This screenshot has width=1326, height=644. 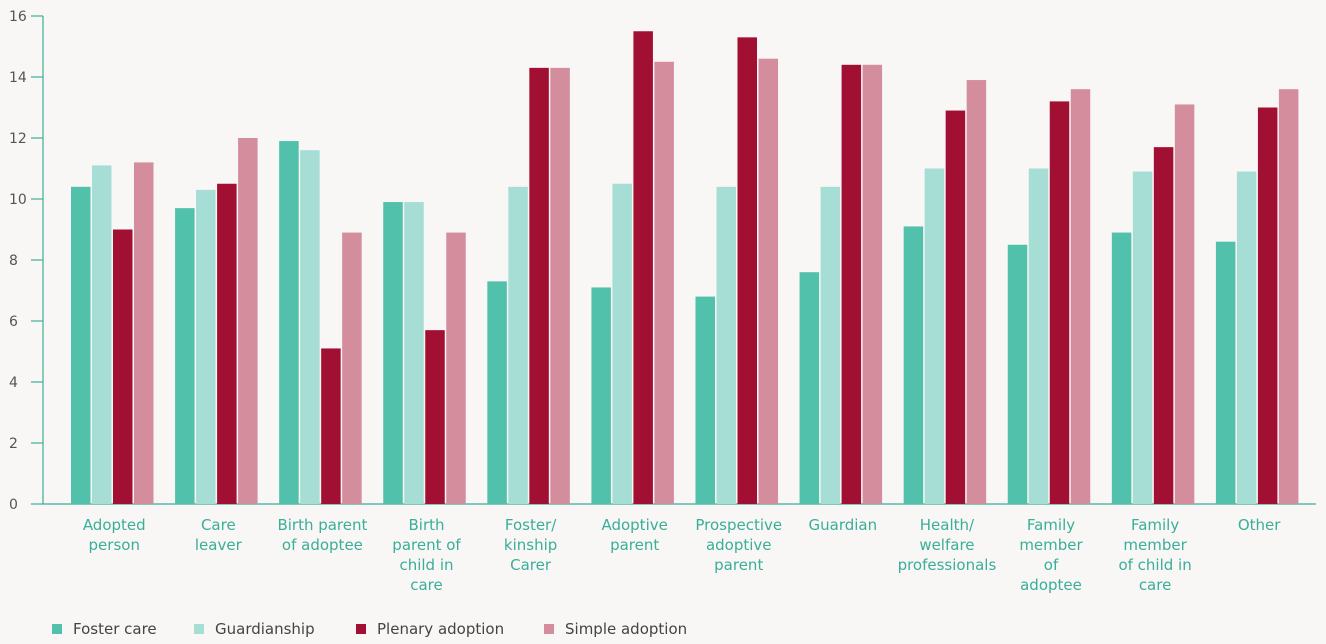 I want to click on x-category-label: Birth parent of child in care, so click(x=426, y=555).